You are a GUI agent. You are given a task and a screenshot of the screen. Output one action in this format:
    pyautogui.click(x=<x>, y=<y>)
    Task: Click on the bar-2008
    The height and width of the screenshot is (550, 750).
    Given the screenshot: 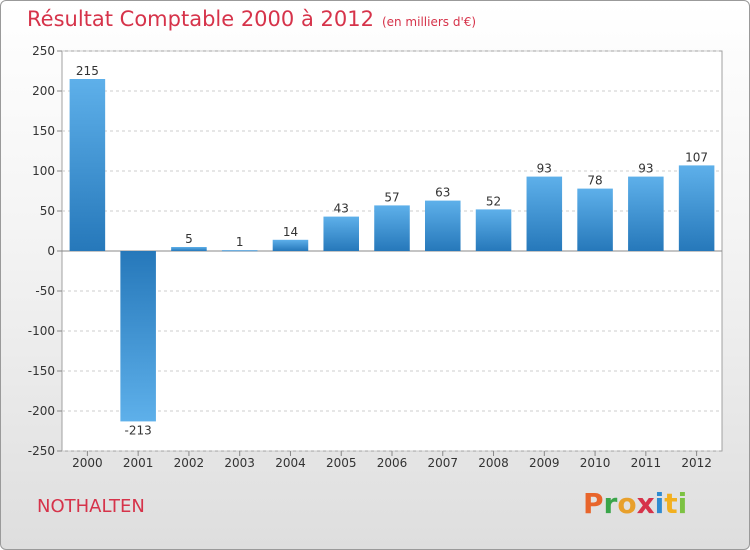 What is the action you would take?
    pyautogui.click(x=493, y=230)
    